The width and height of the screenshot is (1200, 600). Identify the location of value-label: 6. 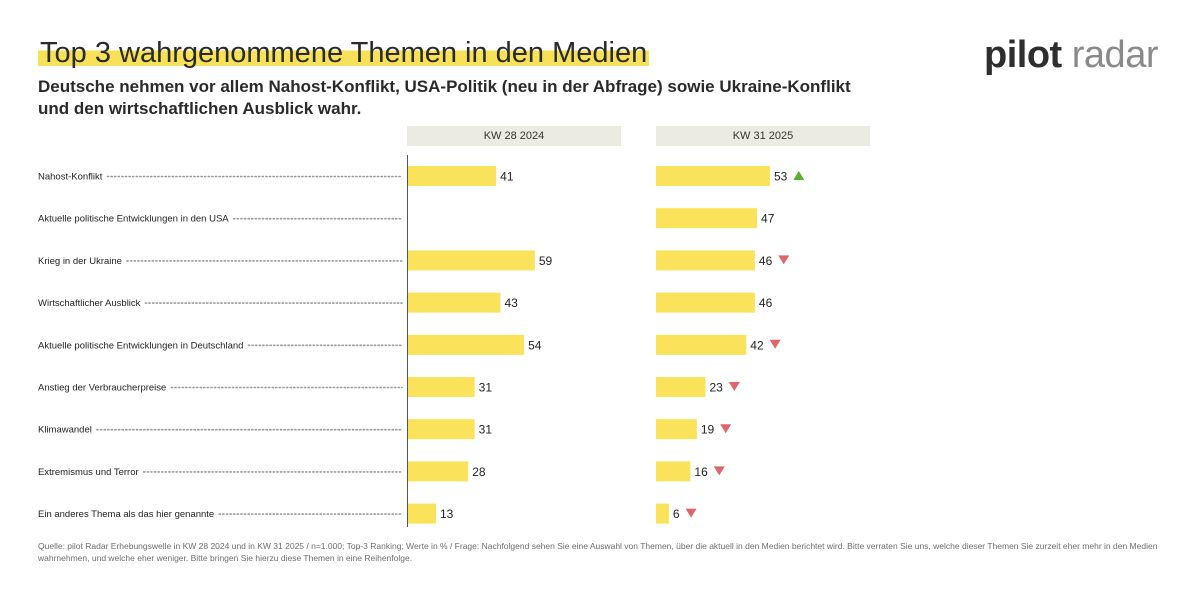
(676, 514).